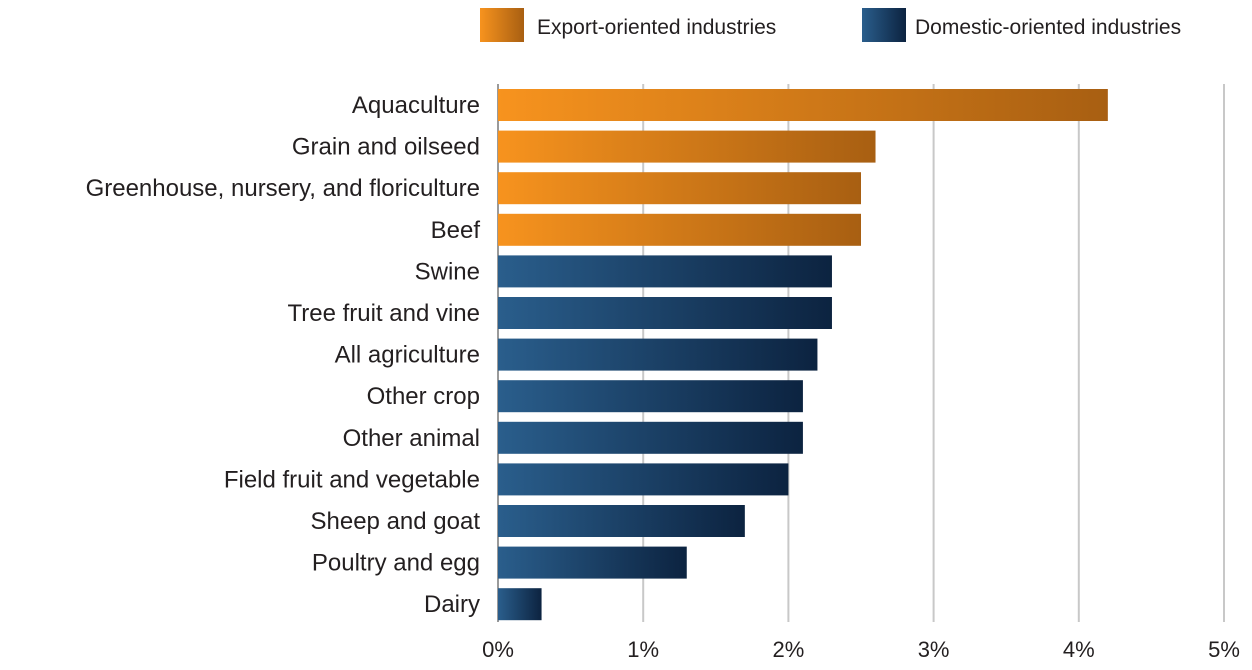 The image size is (1252, 670). I want to click on x-tick-label: 0%, so click(498, 649).